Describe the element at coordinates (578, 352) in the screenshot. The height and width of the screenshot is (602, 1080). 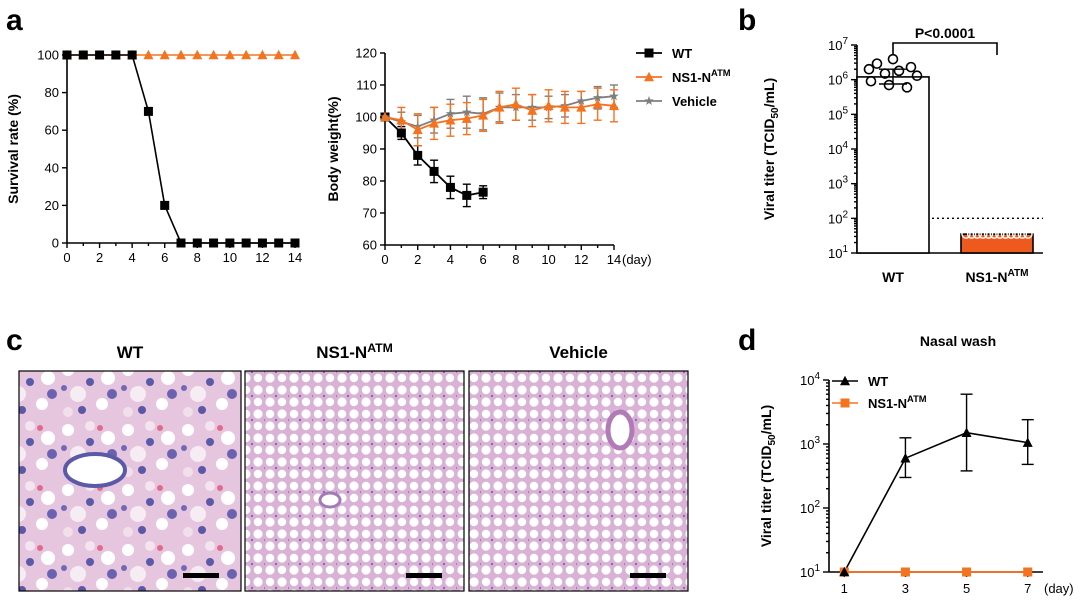
I see `histology-label-vehicle: Vehicle` at that location.